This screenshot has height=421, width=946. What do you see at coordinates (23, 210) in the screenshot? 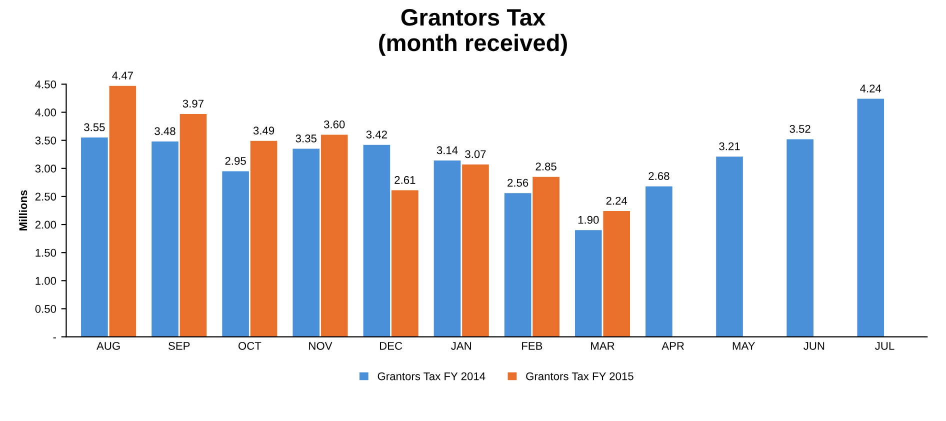
I see `y-axis-title: Millions` at bounding box center [23, 210].